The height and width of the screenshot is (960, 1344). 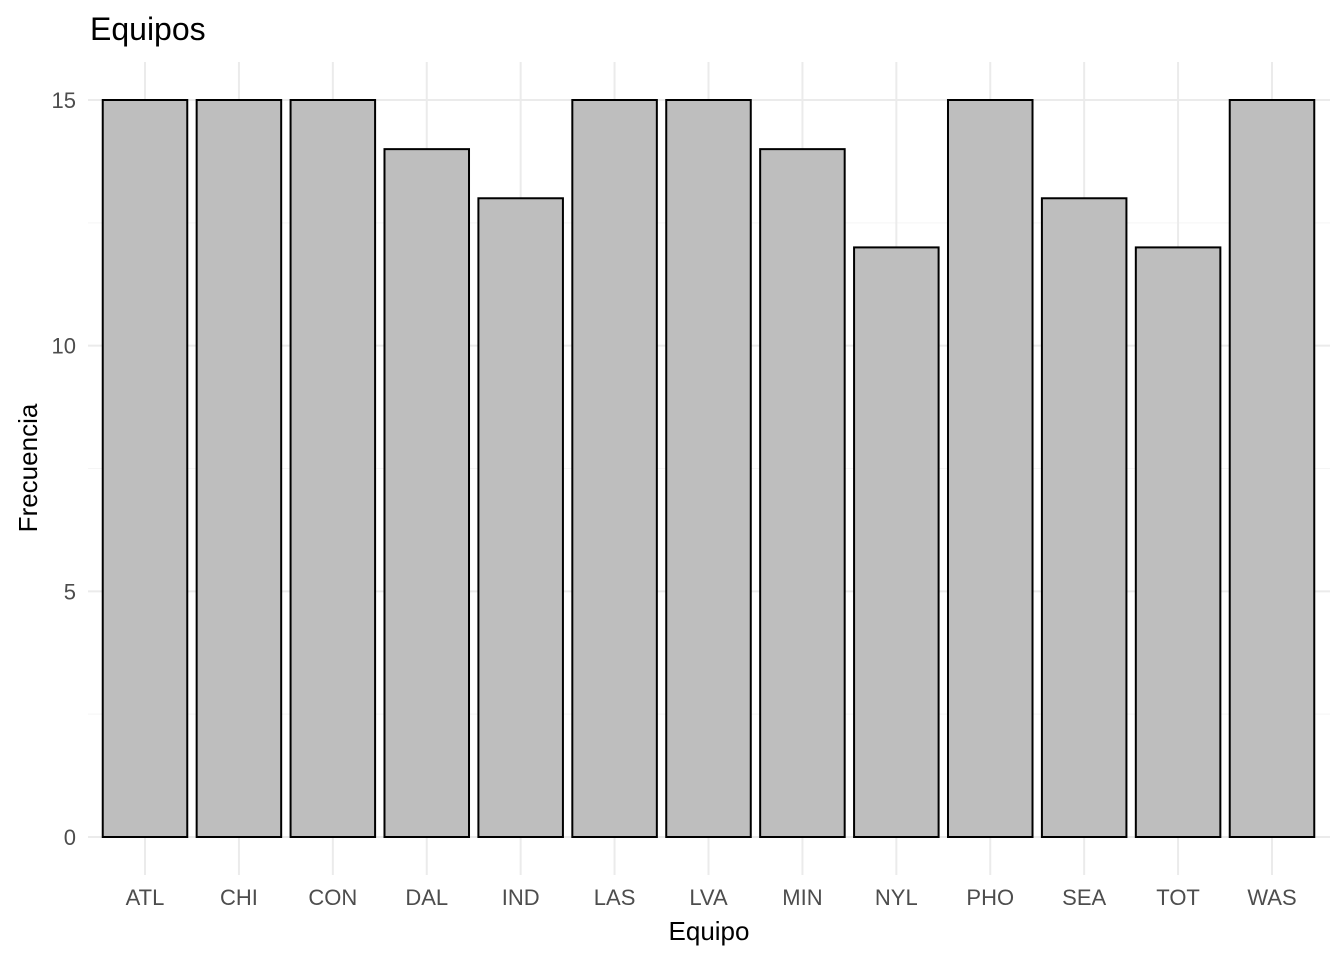 I want to click on x-tick-label: IND, so click(x=521, y=897).